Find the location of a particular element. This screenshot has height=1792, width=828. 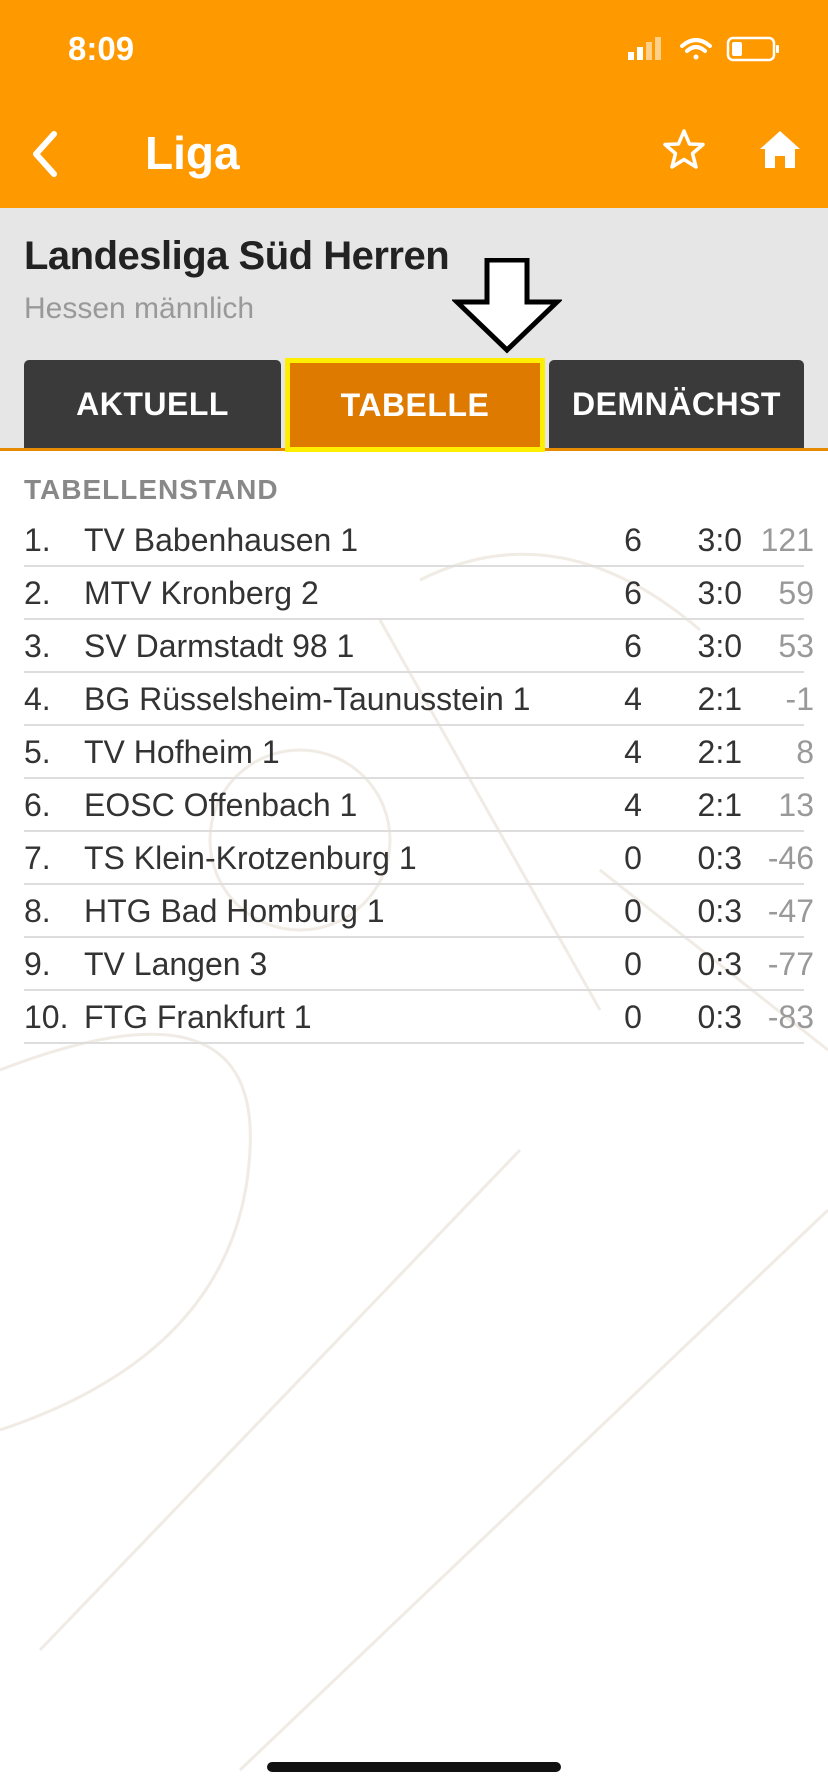

table-row: 3. SV Darmstadt 98 1 6 3:0 53 is located at coordinates (419, 646).